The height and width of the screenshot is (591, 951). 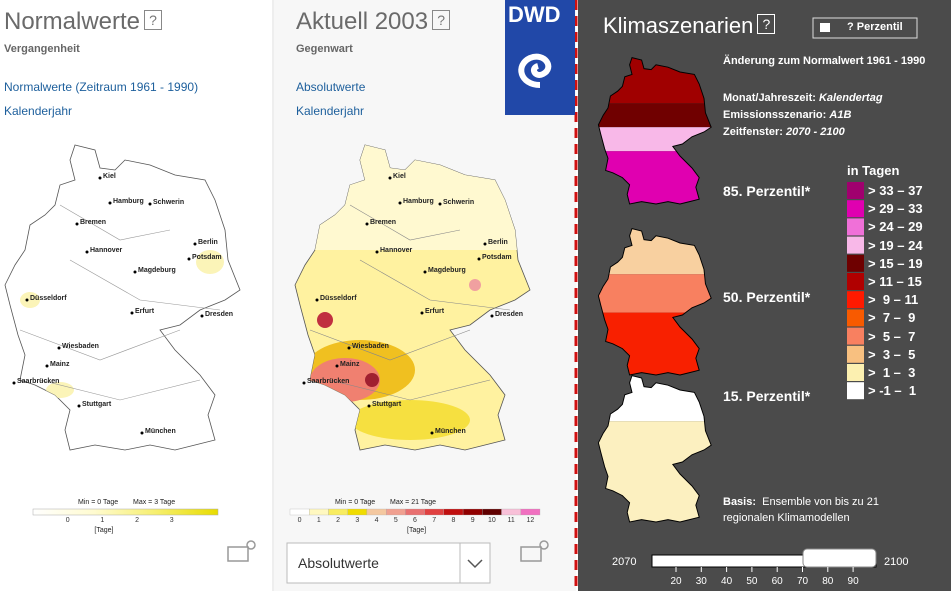 What do you see at coordinates (42, 49) in the screenshot?
I see `subtitle: Vergangenheit` at bounding box center [42, 49].